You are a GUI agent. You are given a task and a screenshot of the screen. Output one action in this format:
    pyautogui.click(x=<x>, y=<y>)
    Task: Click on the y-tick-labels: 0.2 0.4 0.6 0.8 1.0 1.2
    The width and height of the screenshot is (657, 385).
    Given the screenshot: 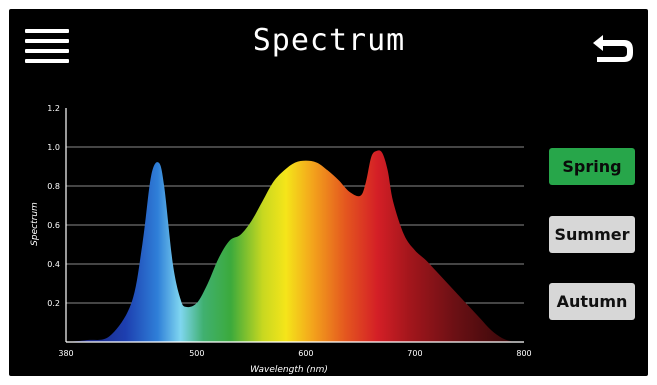 What is the action you would take?
    pyautogui.click(x=53, y=206)
    